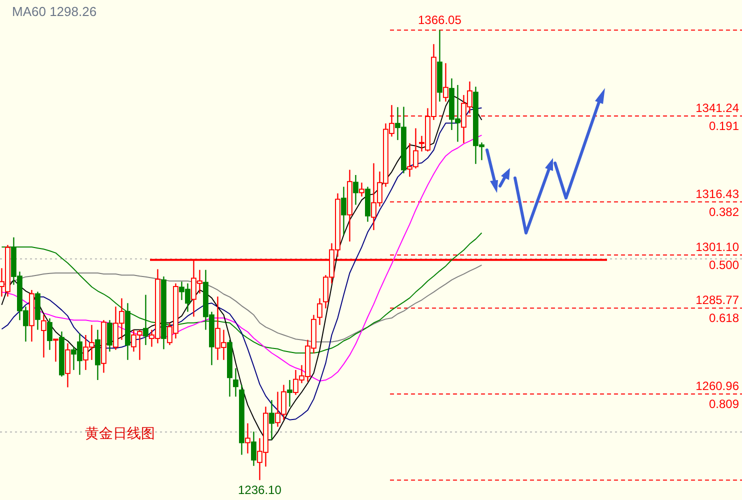 This screenshot has width=742, height=500. What do you see at coordinates (718, 256) in the screenshot?
I see `ref-line-label: 1301.10 0.500` at bounding box center [718, 256].